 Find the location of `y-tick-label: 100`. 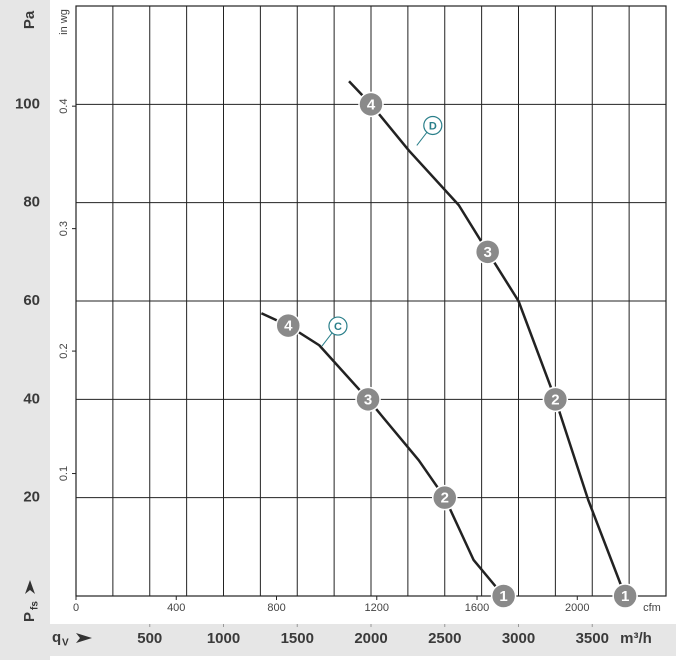

y-tick-label: 100 is located at coordinates (27, 103).